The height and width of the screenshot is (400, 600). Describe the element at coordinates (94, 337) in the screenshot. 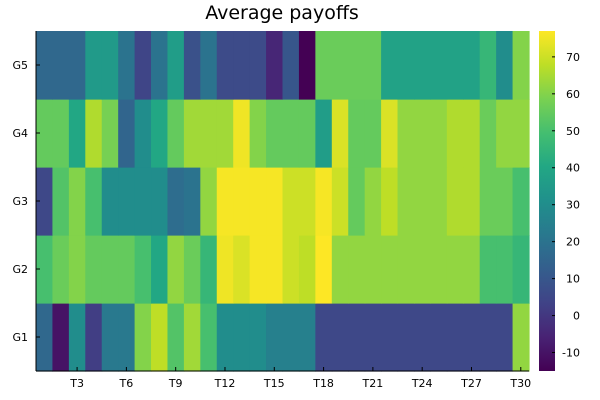

I see `heatmap-cell-G1-T4` at that location.